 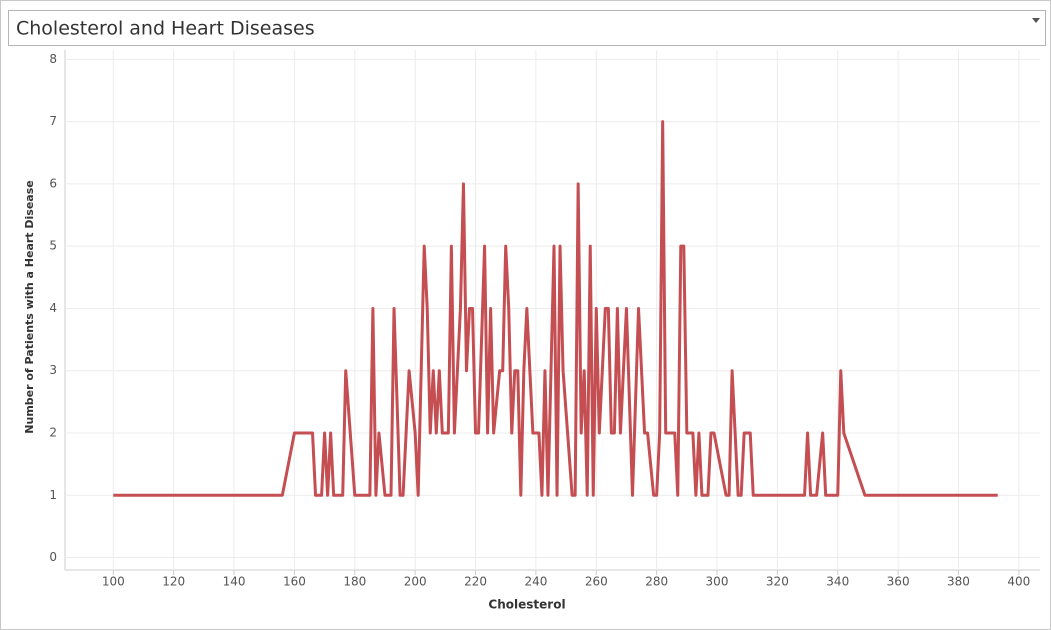 What do you see at coordinates (958, 582) in the screenshot?
I see `x-tick-label: 380` at bounding box center [958, 582].